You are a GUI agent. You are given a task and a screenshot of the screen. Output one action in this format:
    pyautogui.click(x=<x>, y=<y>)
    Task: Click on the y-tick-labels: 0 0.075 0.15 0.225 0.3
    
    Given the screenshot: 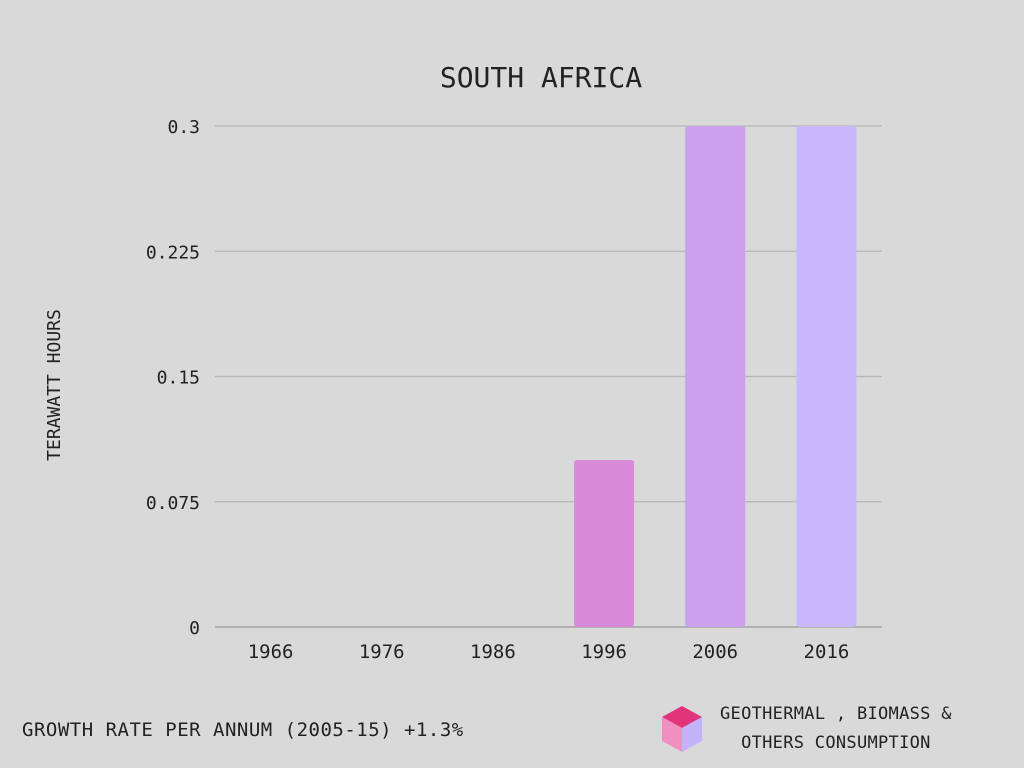 What is the action you would take?
    pyautogui.click(x=173, y=378)
    